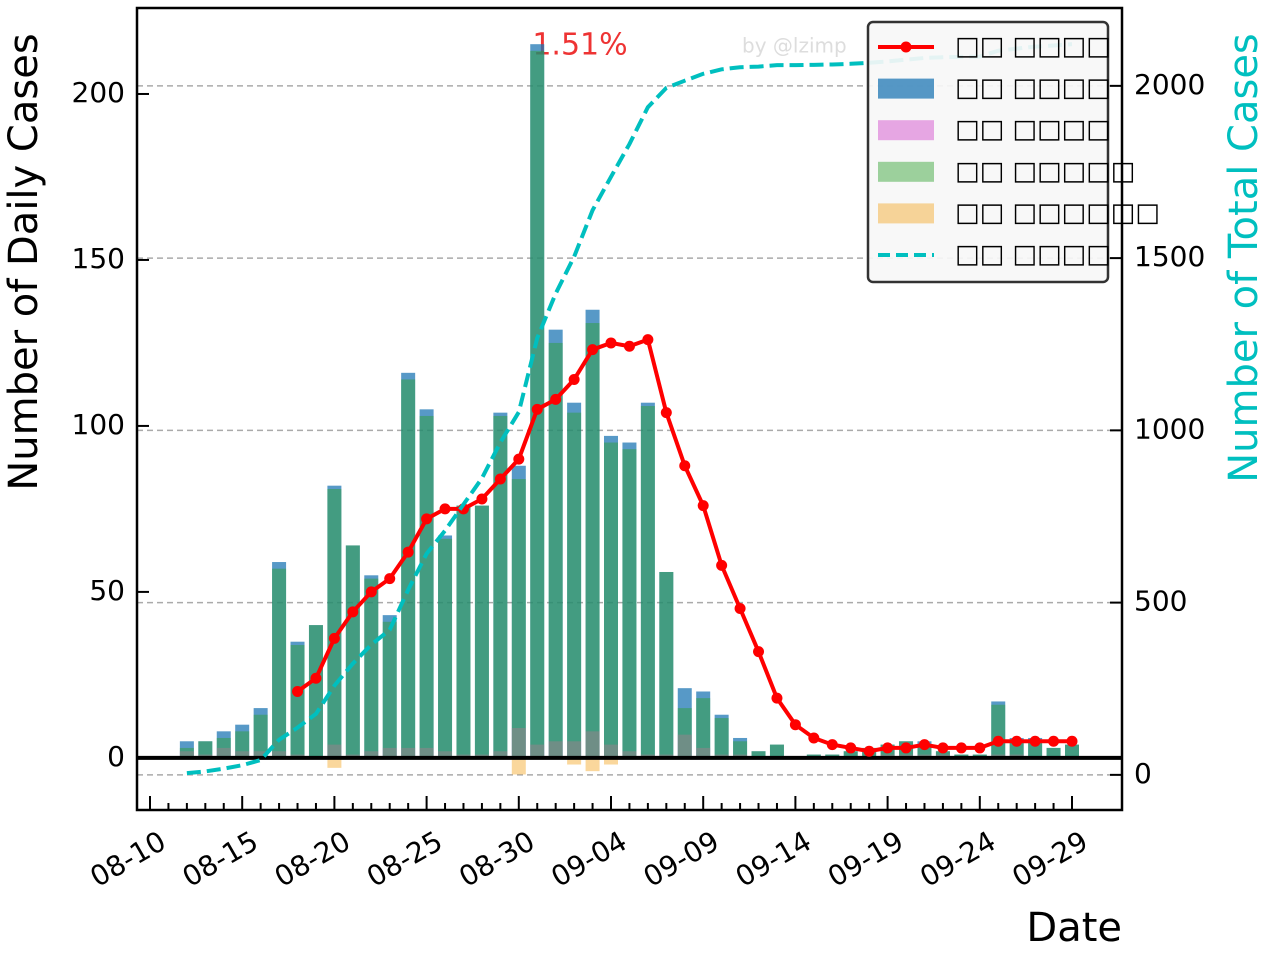 The height and width of the screenshot is (960, 1280). I want to click on y-tick-label: 150, so click(98, 258).